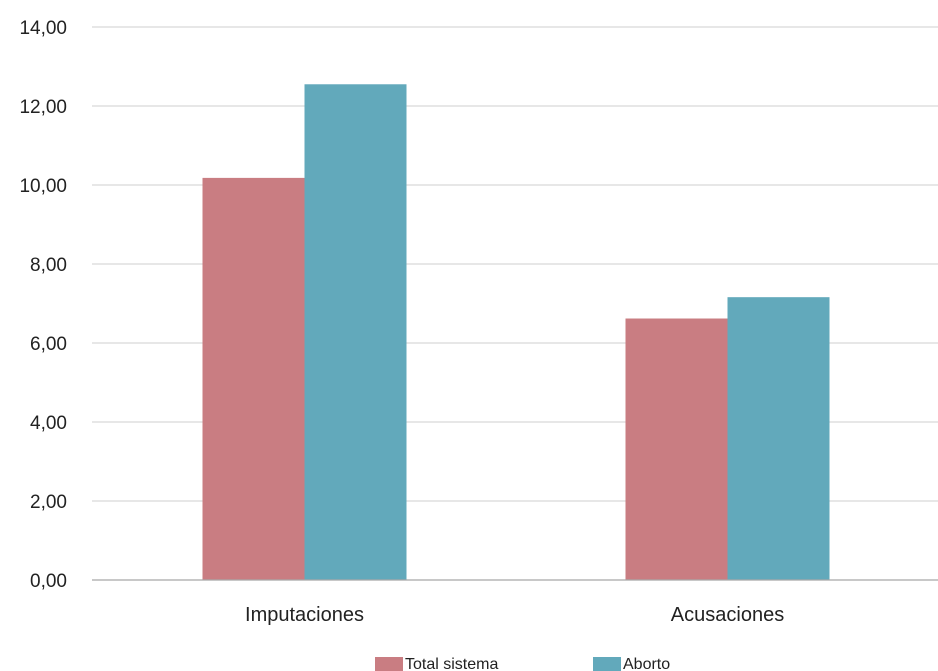  Describe the element at coordinates (43, 28) in the screenshot. I see `y-tick-label: 14,00` at that location.